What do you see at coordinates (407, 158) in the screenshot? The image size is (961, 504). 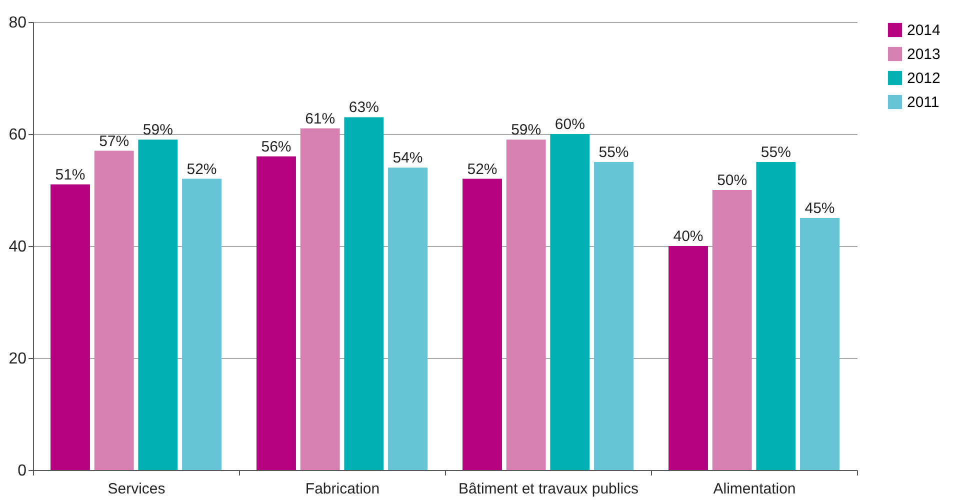 I see `data-label: 54%` at bounding box center [407, 158].